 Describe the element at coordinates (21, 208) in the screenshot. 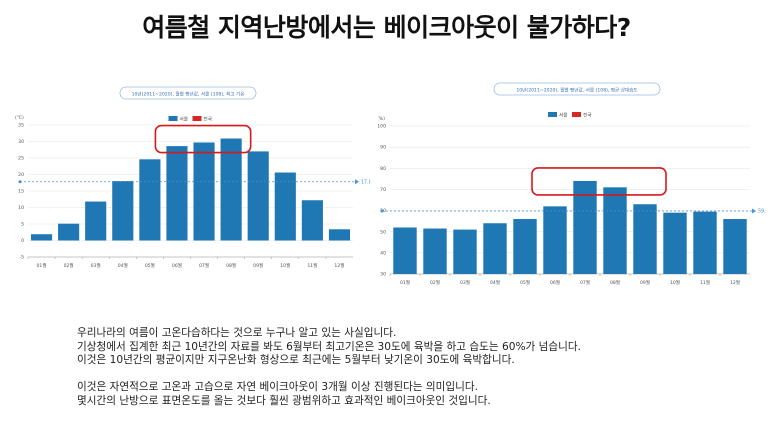

I see `y-tick-label: 10` at that location.